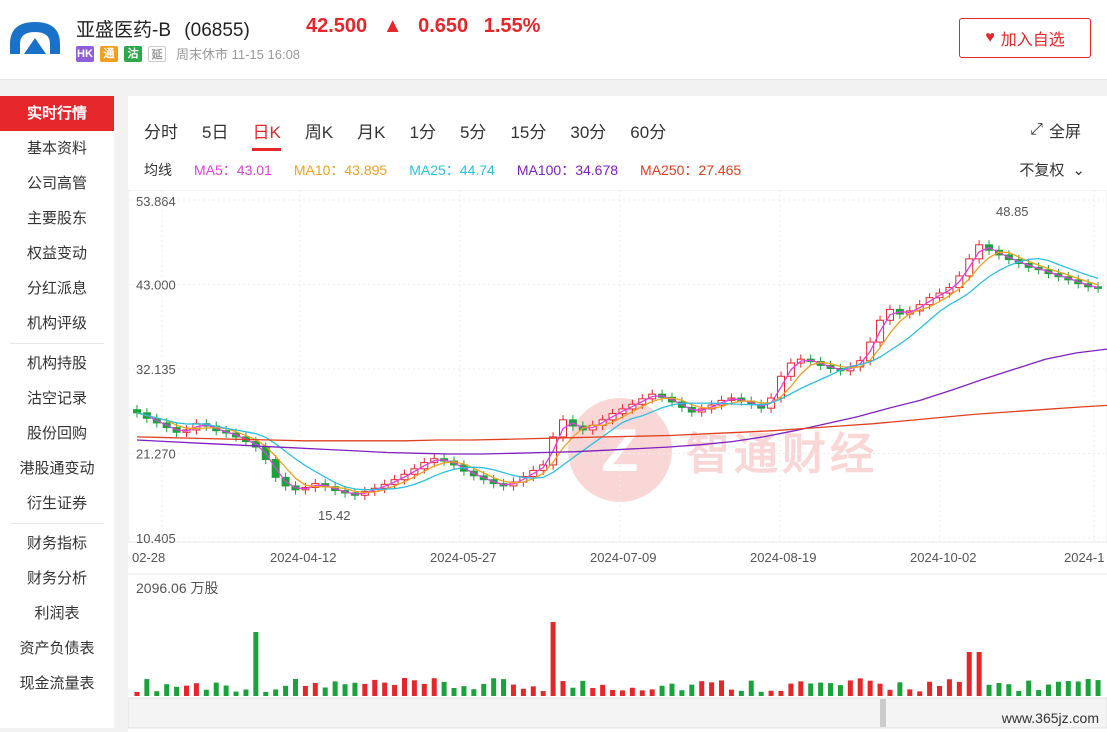 This screenshot has height=732, width=1107. Describe the element at coordinates (473, 132) in the screenshot. I see `tab-5min: 5分` at that location.